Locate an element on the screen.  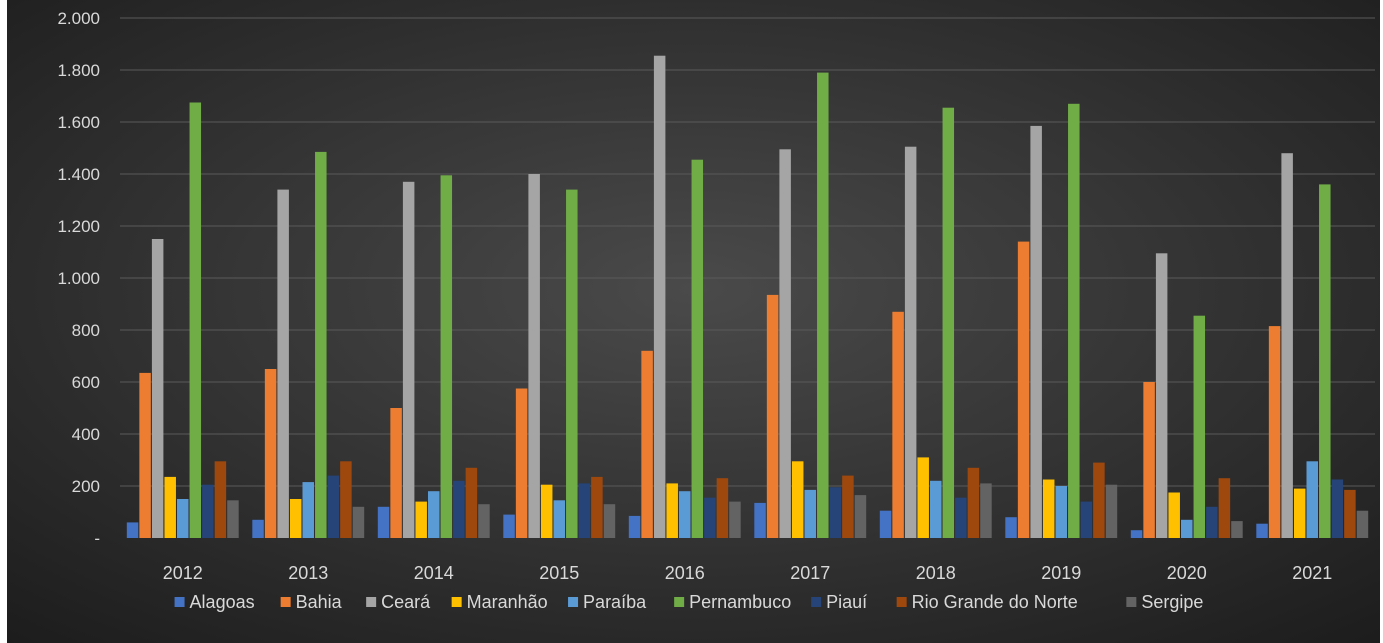
bar-sergipe-2020 is located at coordinates (1237, 529).